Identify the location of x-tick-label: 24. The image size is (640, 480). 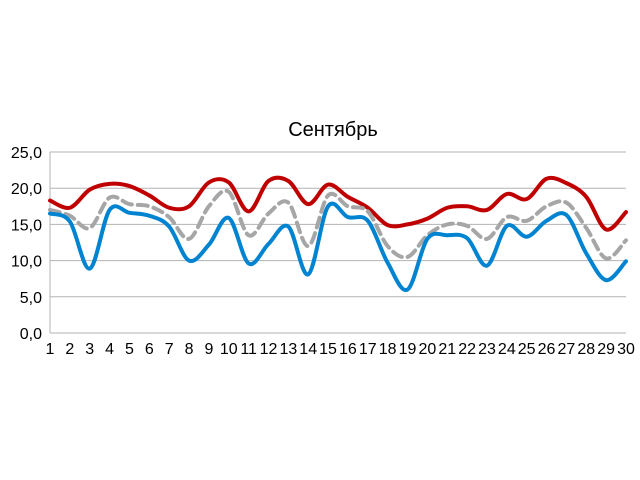
(507, 349).